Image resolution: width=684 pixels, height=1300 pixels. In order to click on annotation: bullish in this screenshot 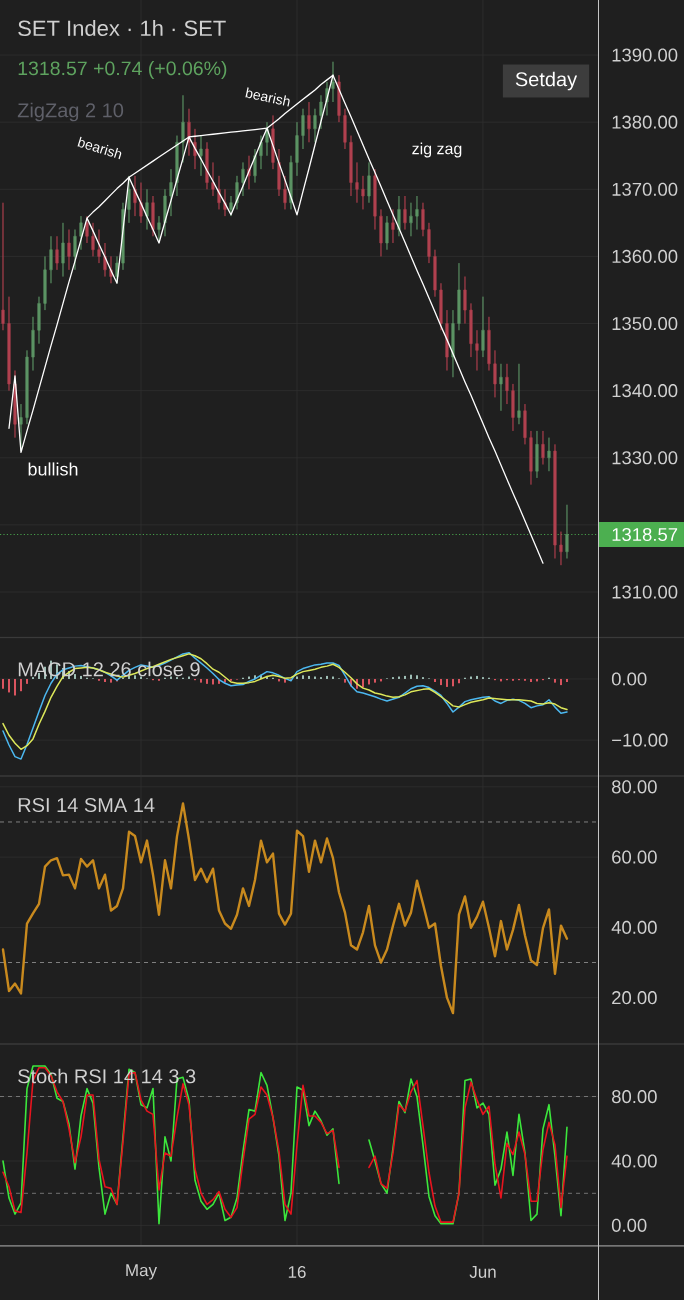, I will do `click(53, 469)`.